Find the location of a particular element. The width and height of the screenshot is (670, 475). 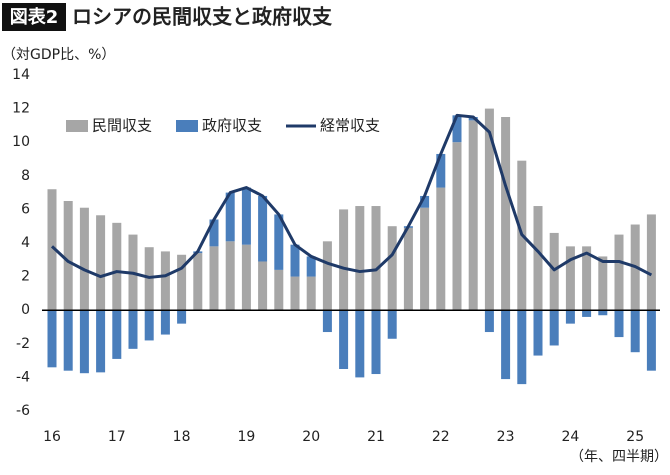

x-tick-label: 19 is located at coordinates (246, 437).